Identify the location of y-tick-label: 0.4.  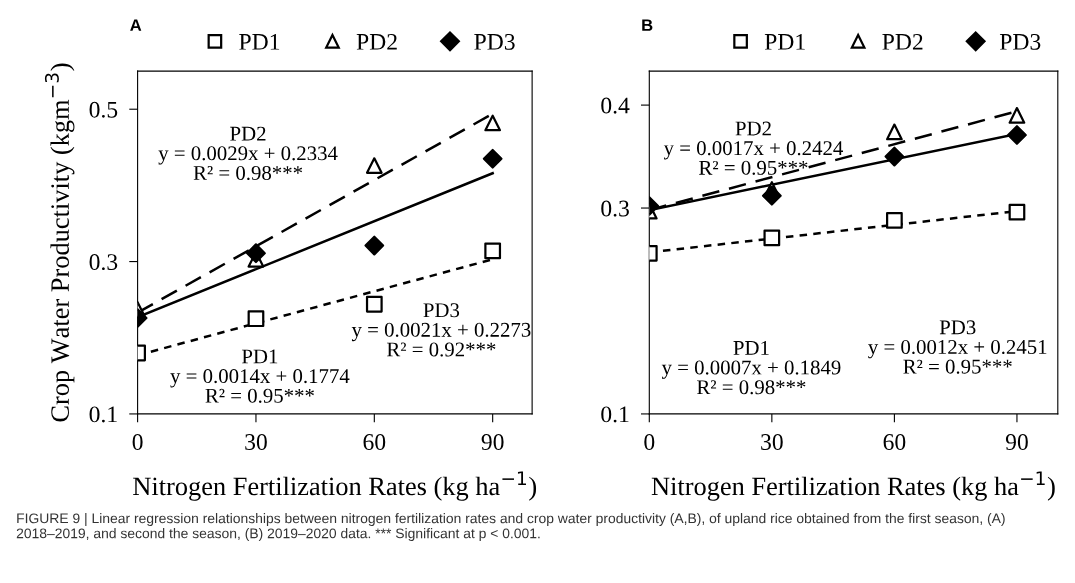
(615, 105).